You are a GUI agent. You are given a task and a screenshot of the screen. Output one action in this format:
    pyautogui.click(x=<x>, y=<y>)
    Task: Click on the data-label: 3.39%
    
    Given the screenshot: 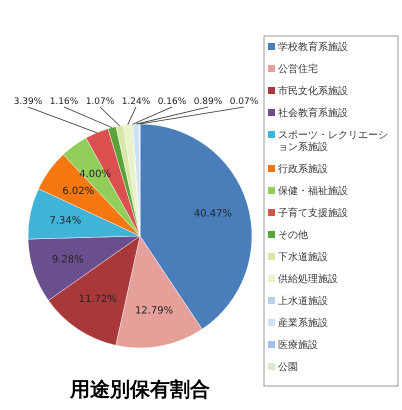 What is the action you would take?
    pyautogui.click(x=28, y=102)
    